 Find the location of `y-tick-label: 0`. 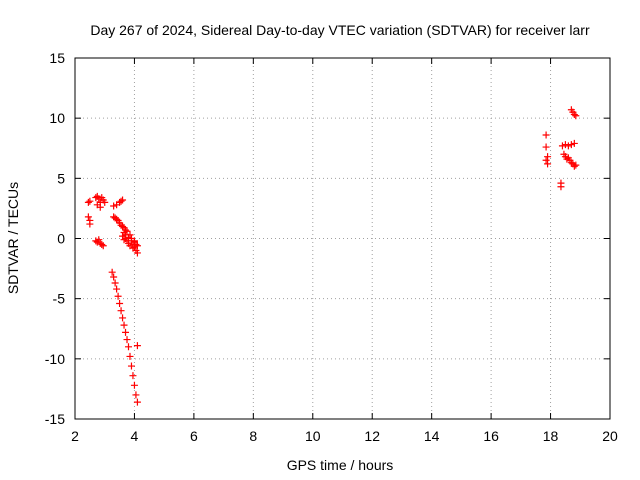

y-tick-label: 0 is located at coordinates (61, 239).